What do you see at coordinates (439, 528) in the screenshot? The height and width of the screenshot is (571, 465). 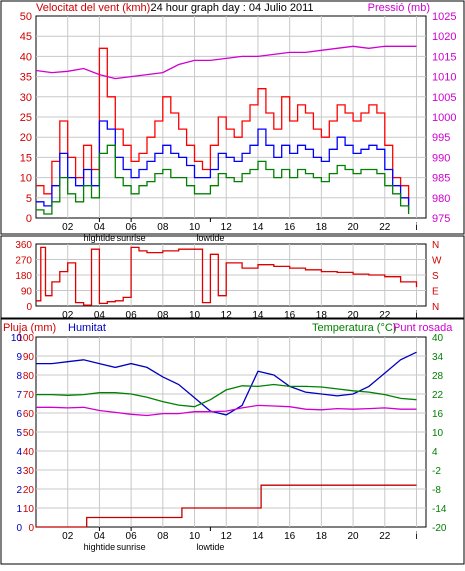 I see `right-tick-label: -20` at bounding box center [439, 528].